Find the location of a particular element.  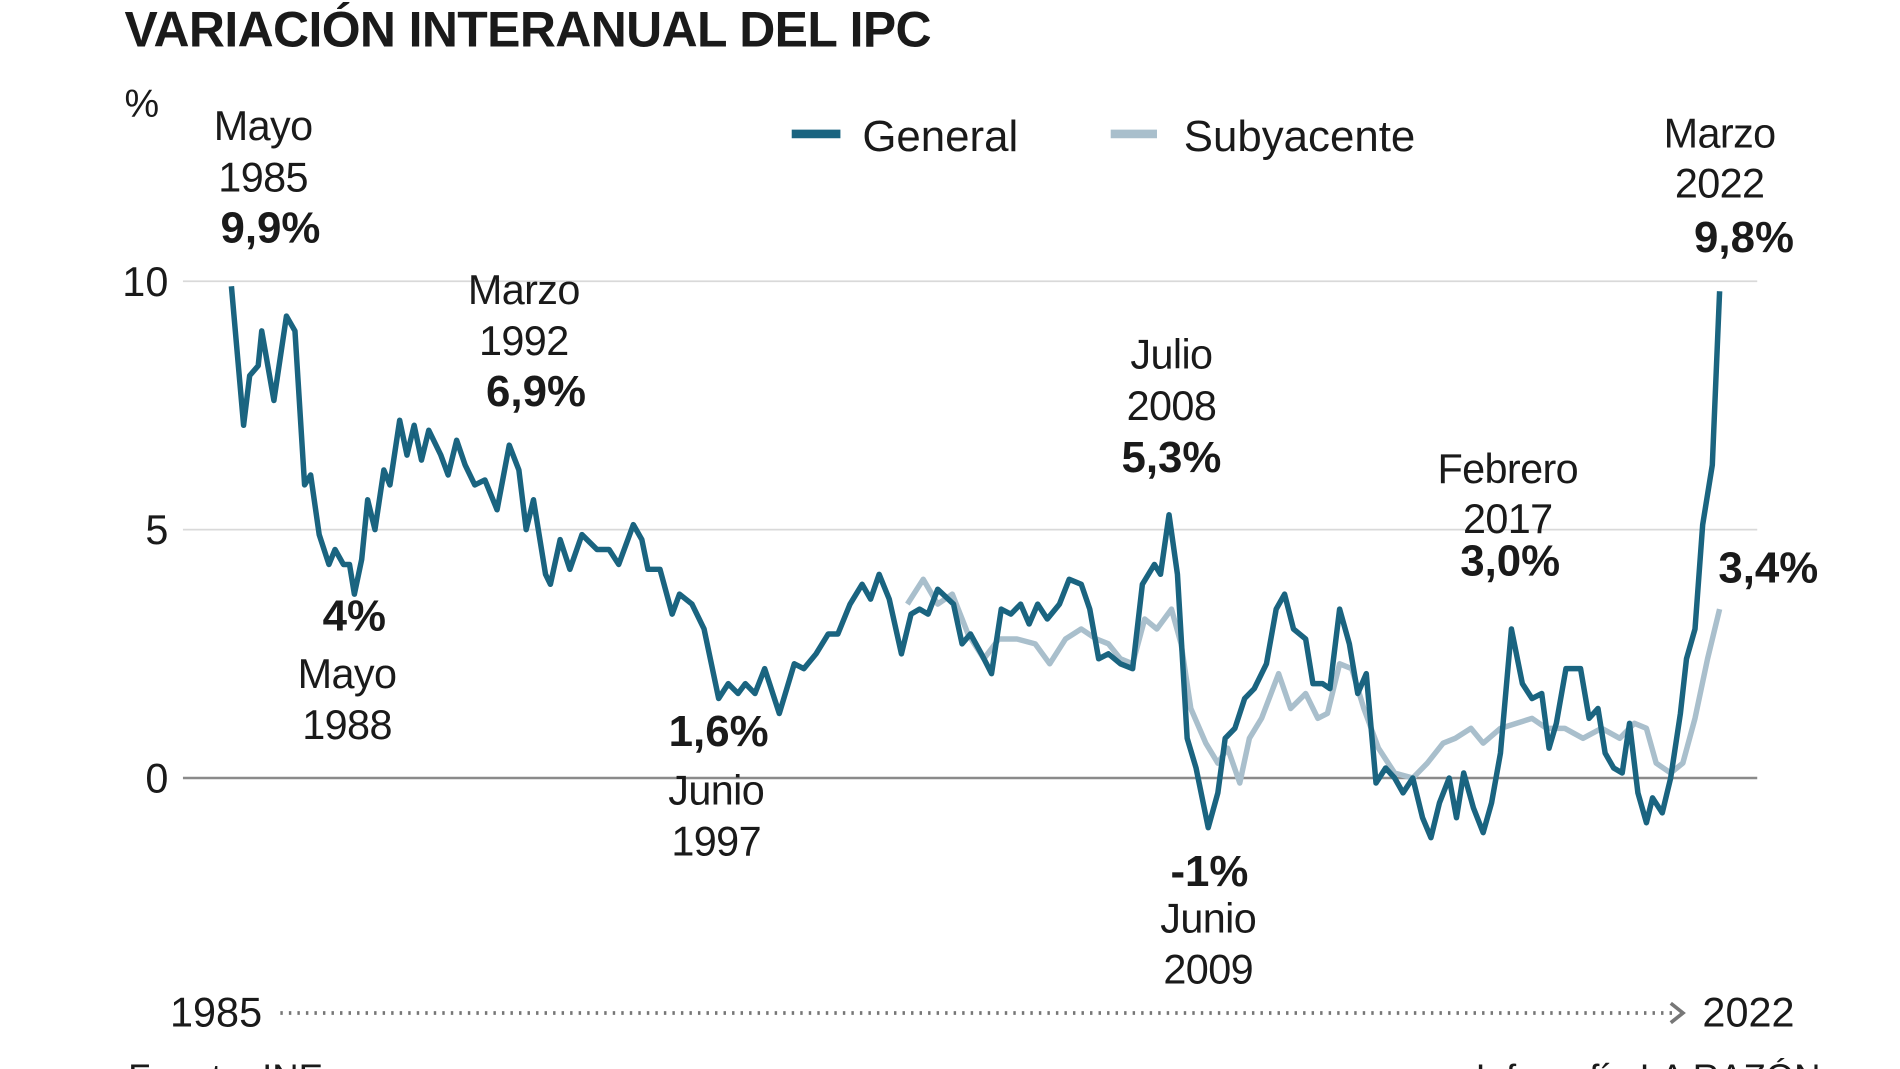

annotation-value: 1,6% is located at coordinates (719, 731).